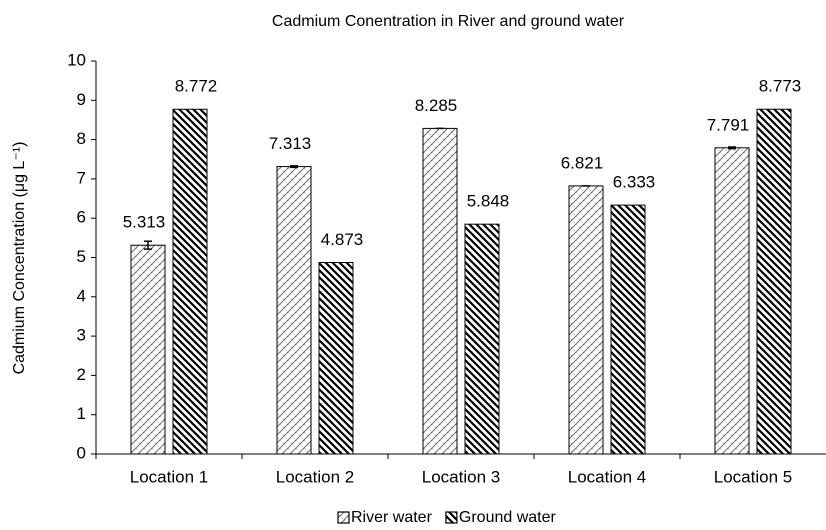  Describe the element at coordinates (81, 177) in the screenshot. I see `y-tick-label: 7` at that location.